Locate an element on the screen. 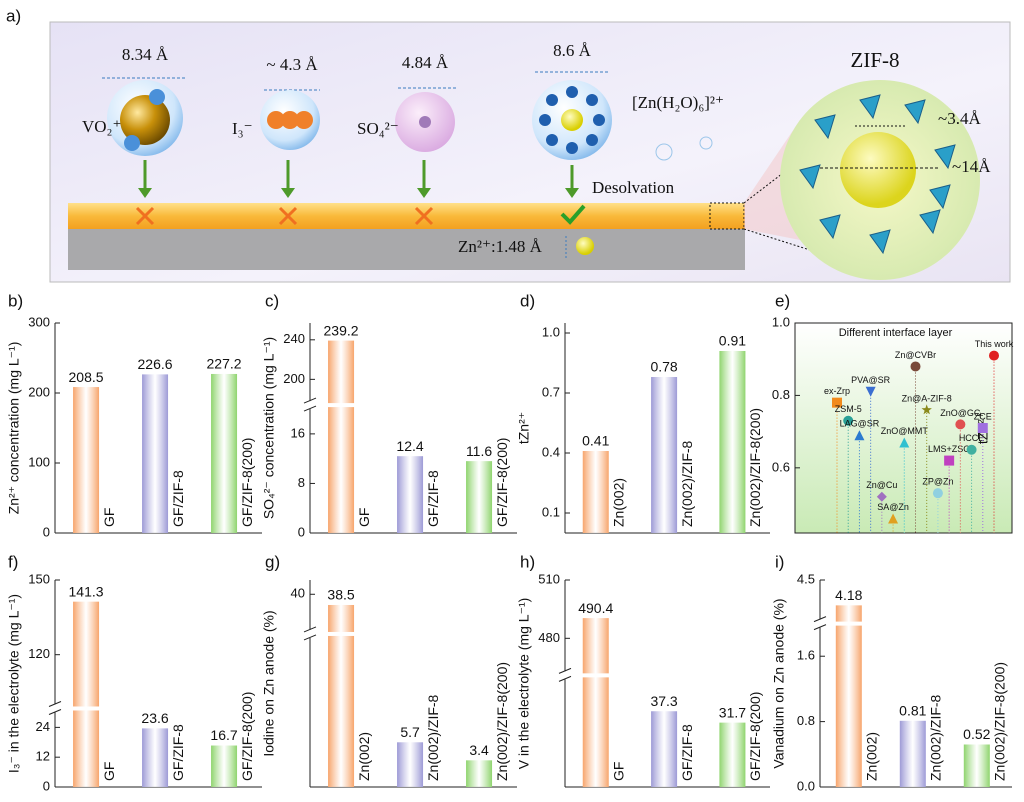  y-tick-label: 1.6 is located at coordinates (806, 655).